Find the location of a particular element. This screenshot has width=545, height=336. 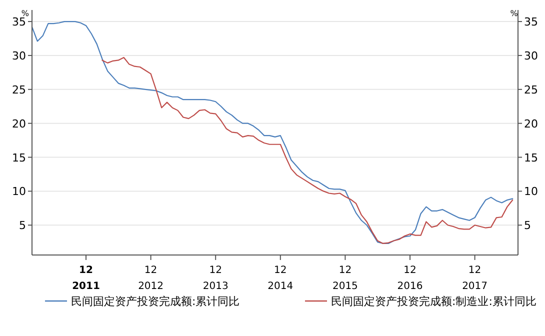

y-tick-label: 35 is located at coordinates (19, 22).